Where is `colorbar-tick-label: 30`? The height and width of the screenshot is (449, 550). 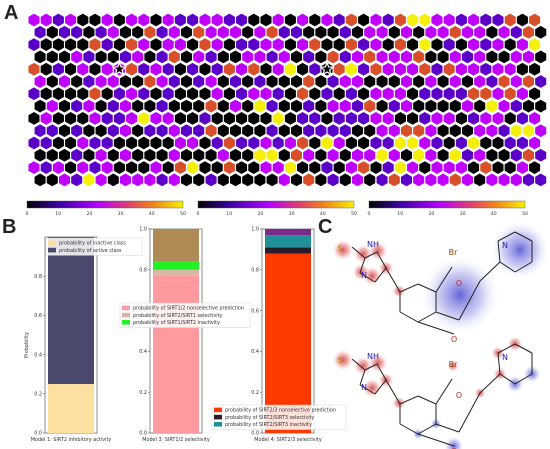
colorbar-tick-label: 30 is located at coordinates (463, 214).